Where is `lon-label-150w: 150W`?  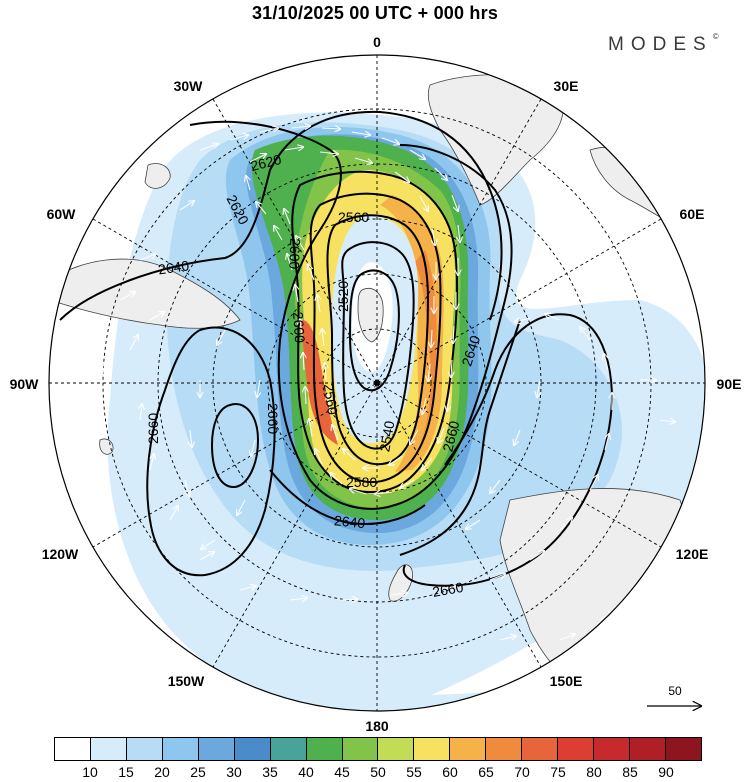 lon-label-150w: 150W is located at coordinates (186, 681).